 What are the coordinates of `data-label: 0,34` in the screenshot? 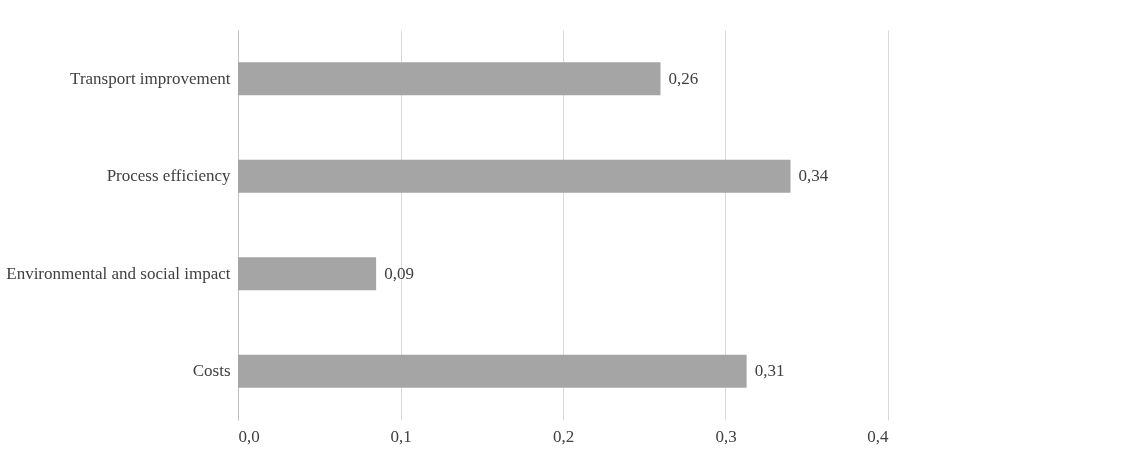 It's located at (813, 176).